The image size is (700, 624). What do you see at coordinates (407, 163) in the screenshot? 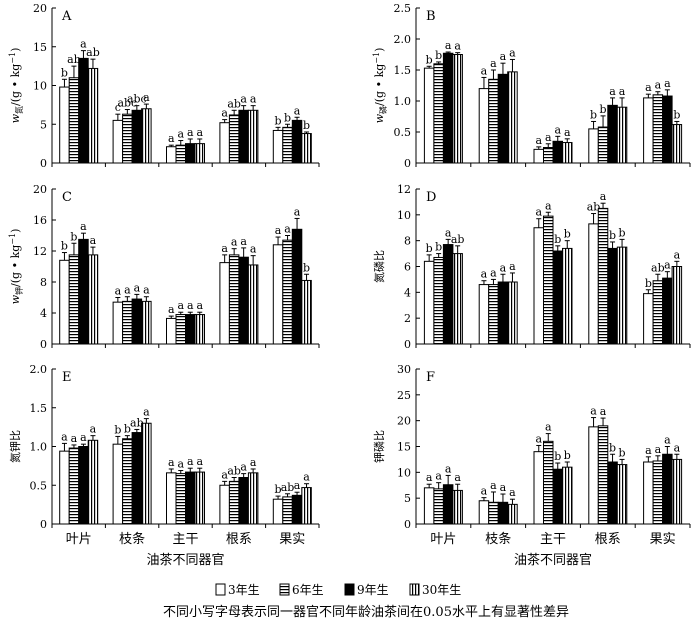
I see `y-tick-label: 0` at bounding box center [407, 163].